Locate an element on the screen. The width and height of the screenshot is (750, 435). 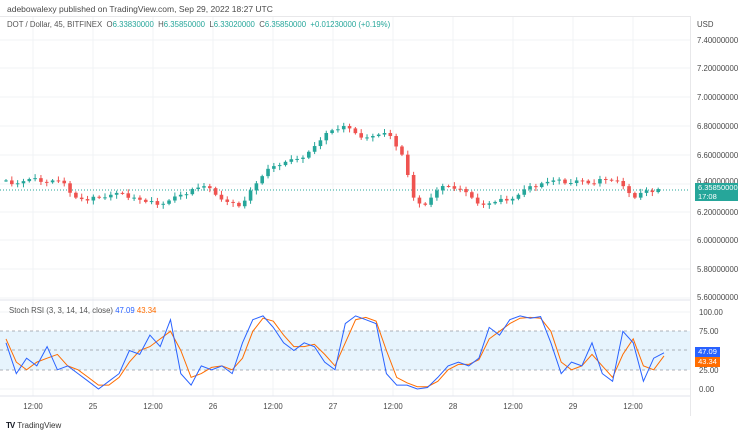
rsi-band is located at coordinates (345, 350).